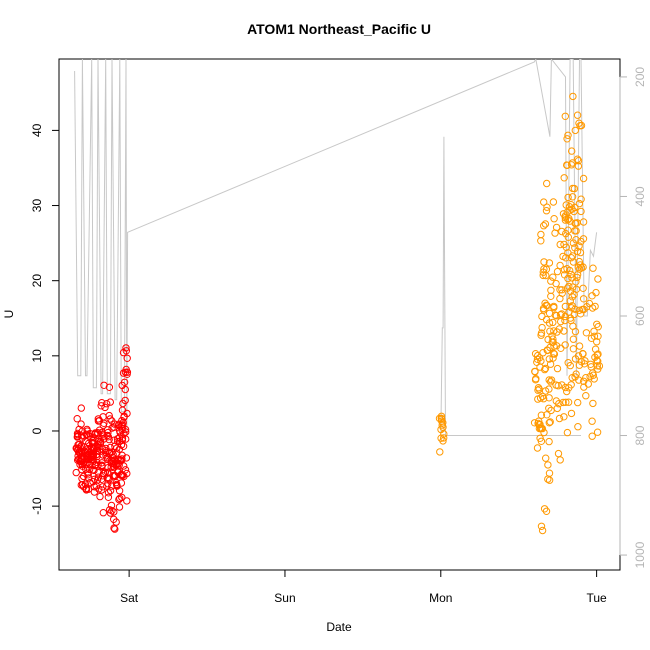 The height and width of the screenshot is (650, 650). What do you see at coordinates (640, 196) in the screenshot?
I see `y2-tick-label: 400` at bounding box center [640, 196].